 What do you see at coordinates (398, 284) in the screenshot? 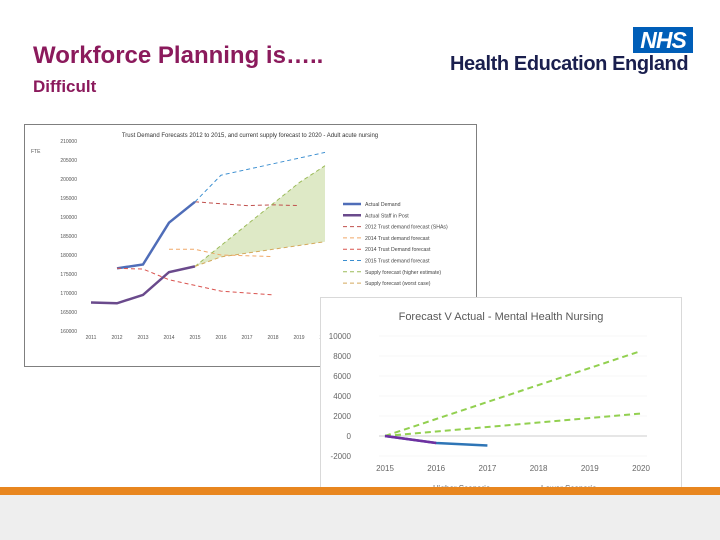
I see `legend-label: Supply forecast (worst case)` at bounding box center [398, 284].